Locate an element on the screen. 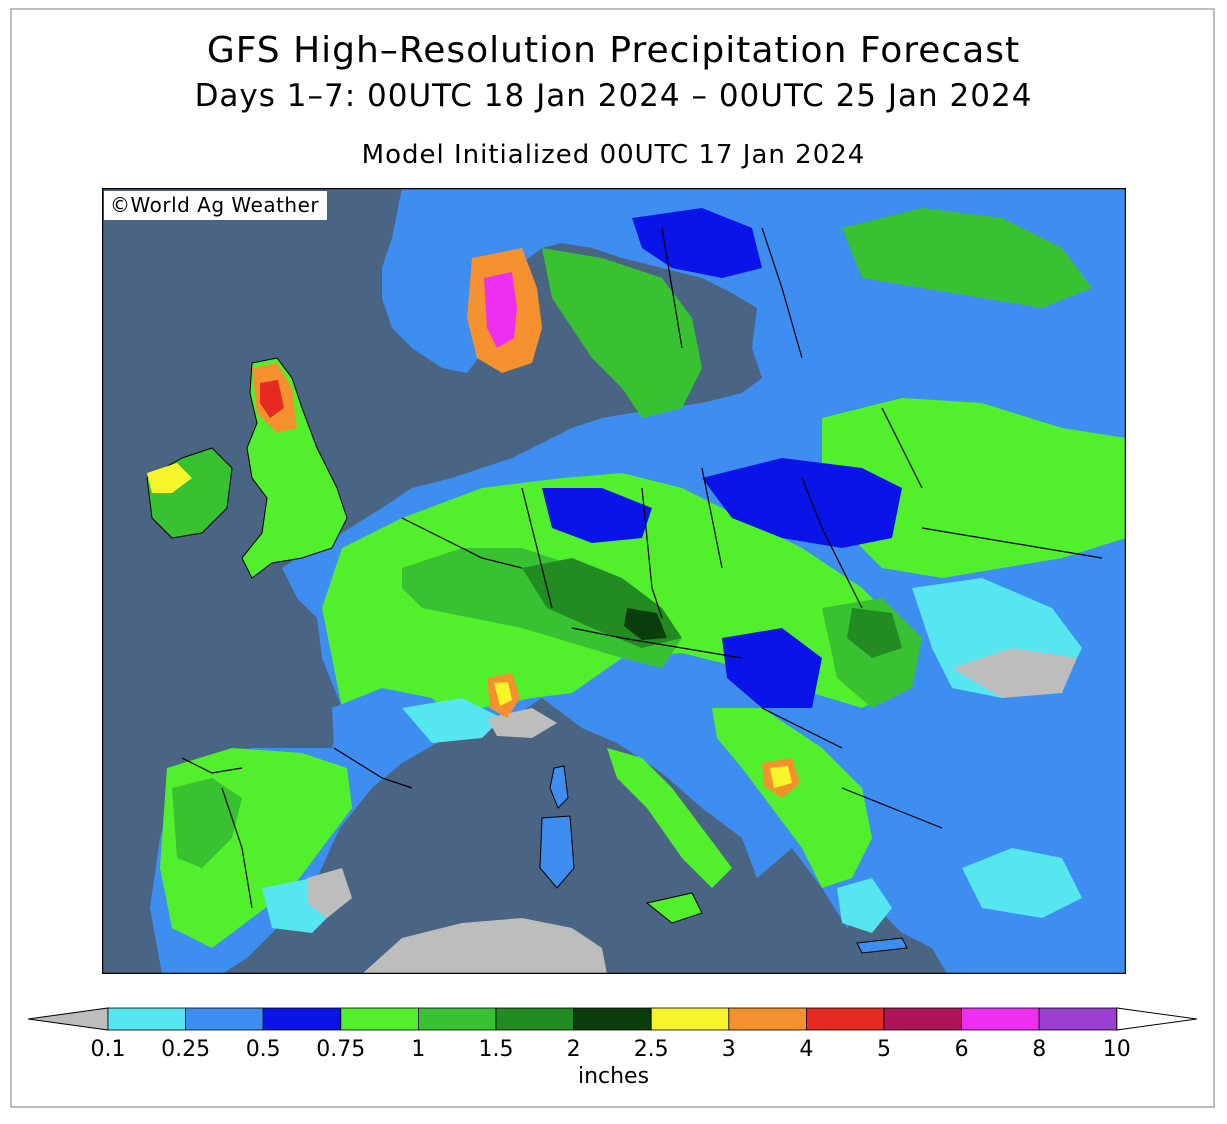 This screenshot has width=1227, height=1124. colorbar-tick-label: 6 is located at coordinates (962, 1049).